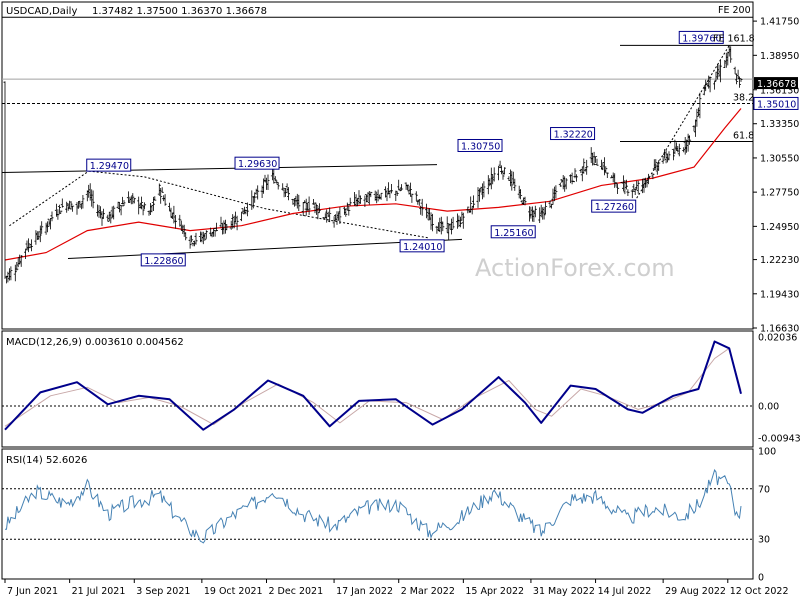 This screenshot has width=800, height=600. I want to click on time-tick-label: 29 Aug 2022, so click(695, 591).